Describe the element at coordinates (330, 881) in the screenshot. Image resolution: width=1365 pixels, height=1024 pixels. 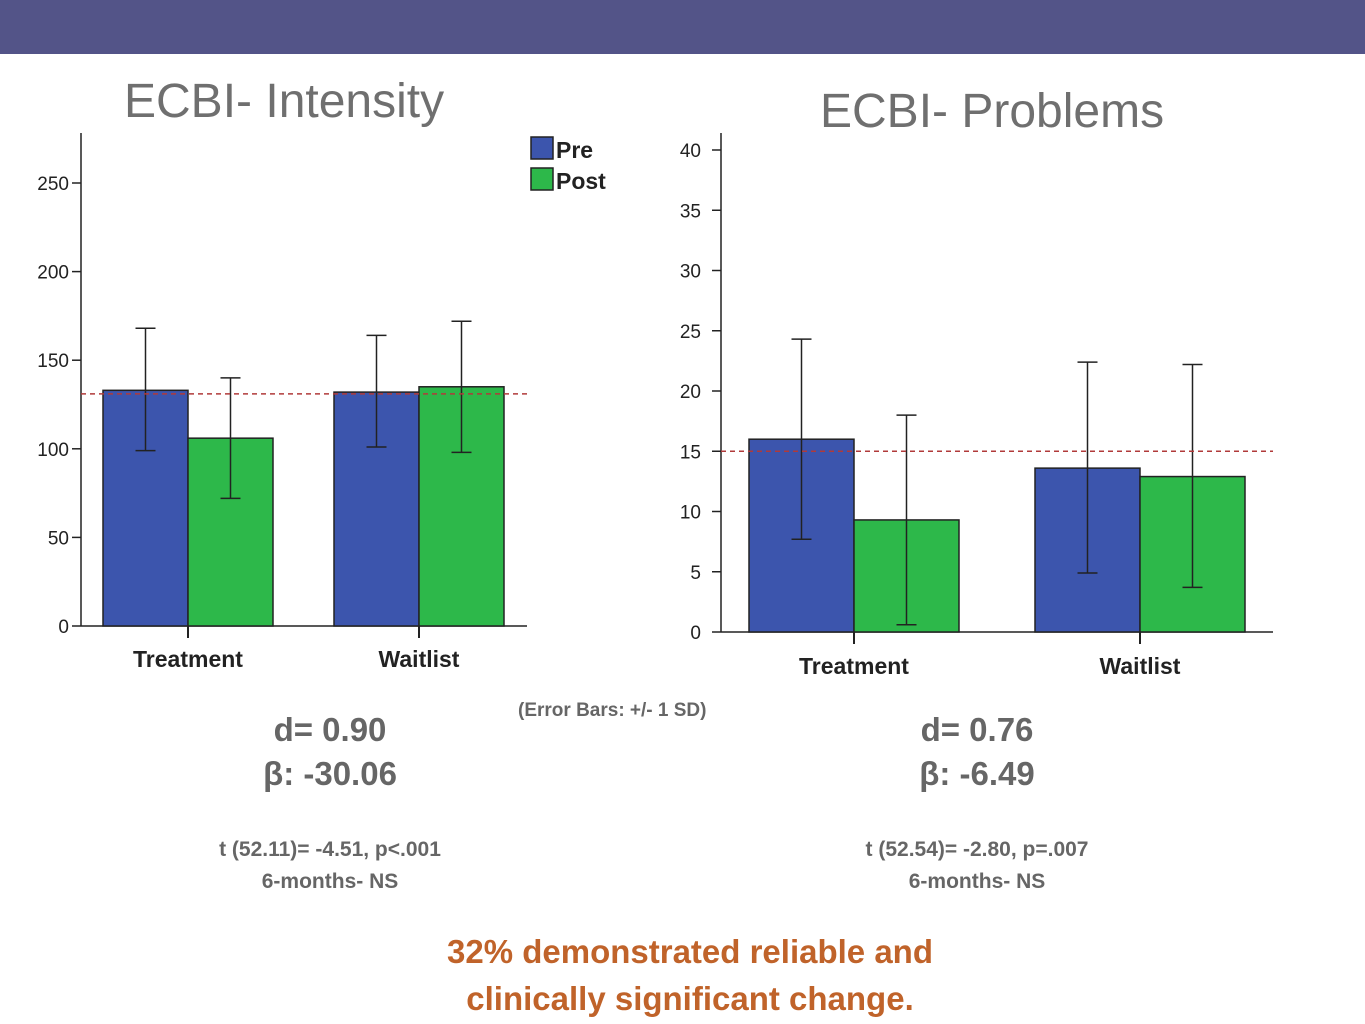
I see `followup-left: 6-months- NS` at that location.